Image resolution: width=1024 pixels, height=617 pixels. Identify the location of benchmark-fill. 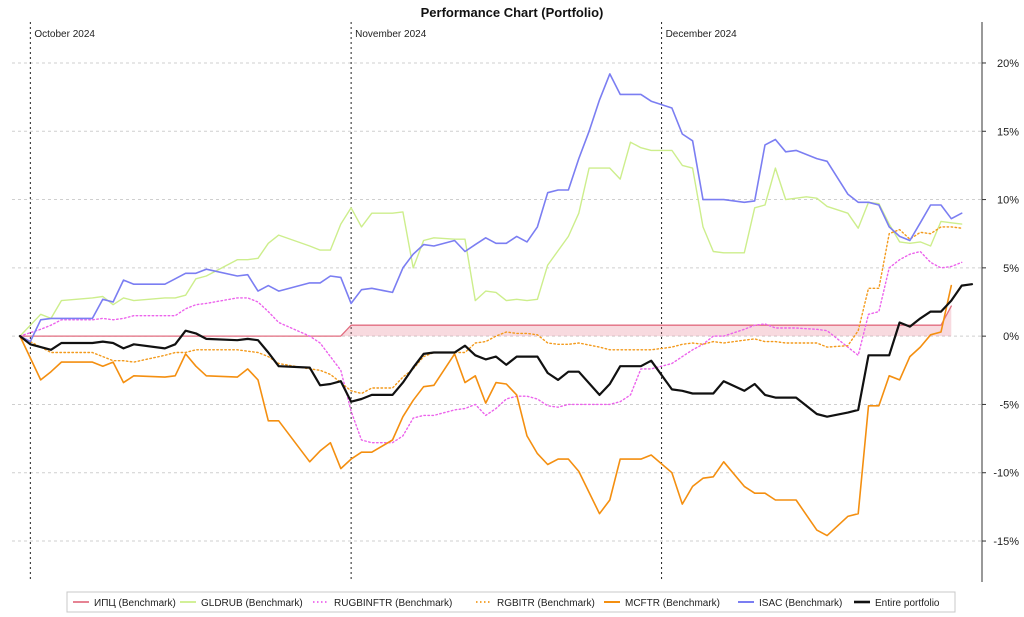
(486, 321).